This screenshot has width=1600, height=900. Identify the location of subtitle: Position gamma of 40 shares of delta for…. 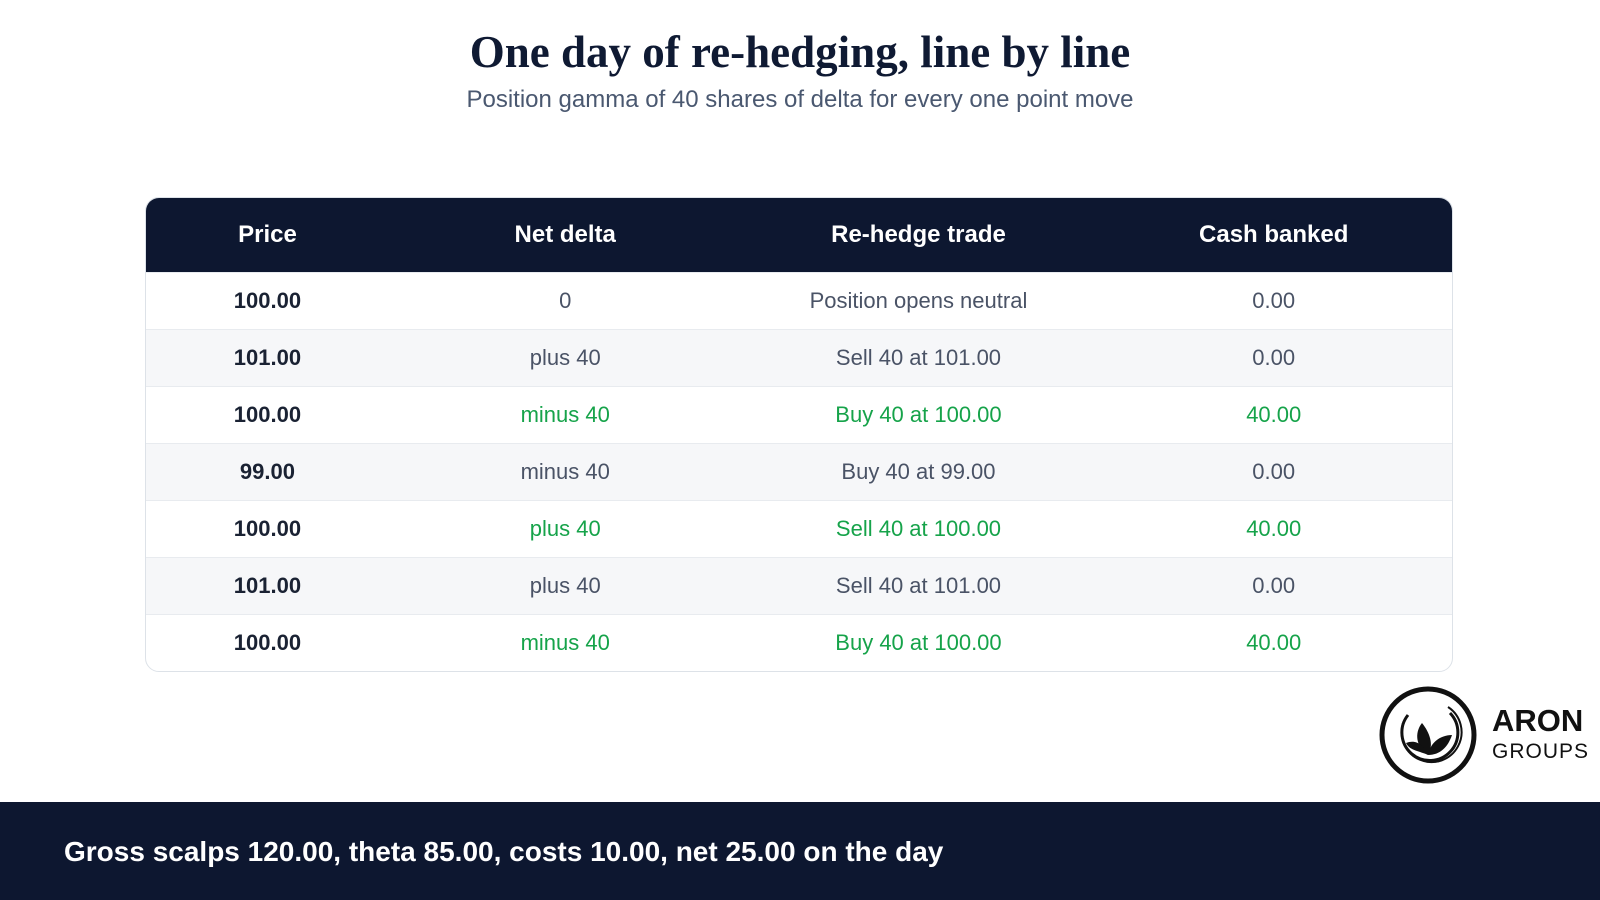
(800, 99).